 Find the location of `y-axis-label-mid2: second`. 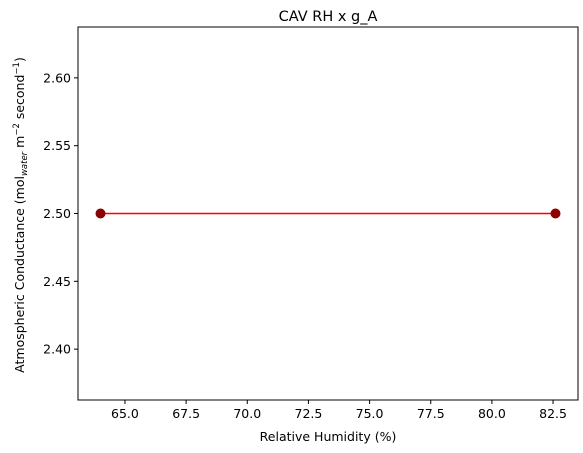

y-axis-label-mid2: second is located at coordinates (19, 99).